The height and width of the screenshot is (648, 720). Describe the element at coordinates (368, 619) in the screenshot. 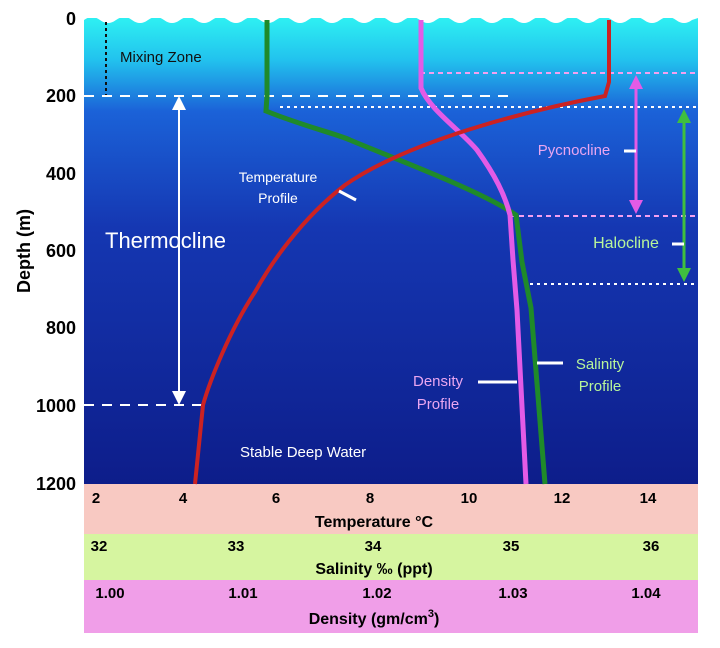

I see `density-axis-title-main: Density (gm/cm` at that location.